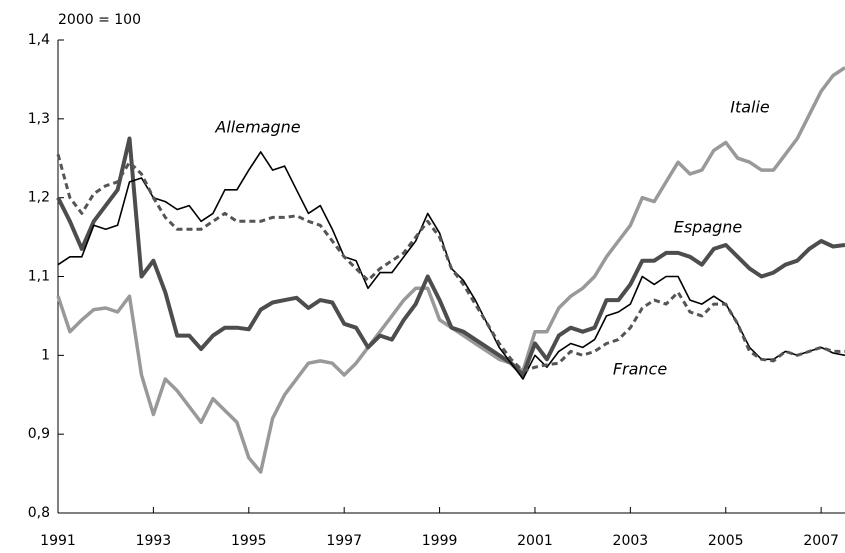  I want to click on y-tick-label: 0,8, so click(39, 513).